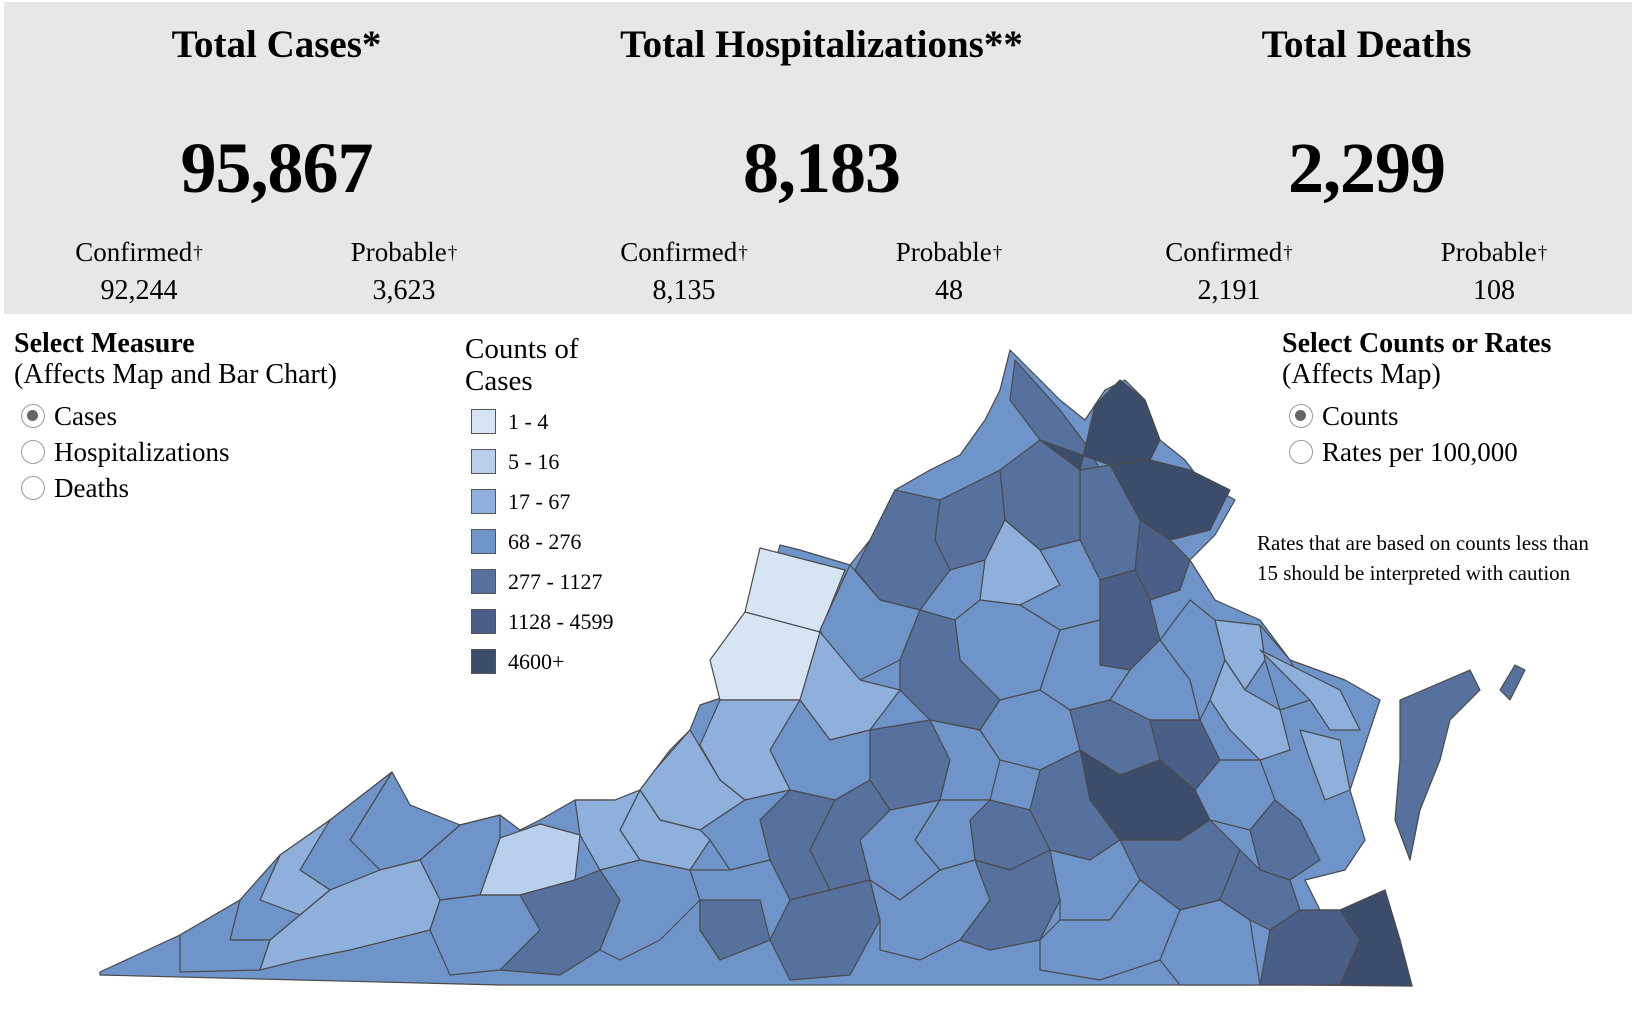  What do you see at coordinates (404, 272) in the screenshot?
I see `cases-probable: Probable† 3,623` at bounding box center [404, 272].